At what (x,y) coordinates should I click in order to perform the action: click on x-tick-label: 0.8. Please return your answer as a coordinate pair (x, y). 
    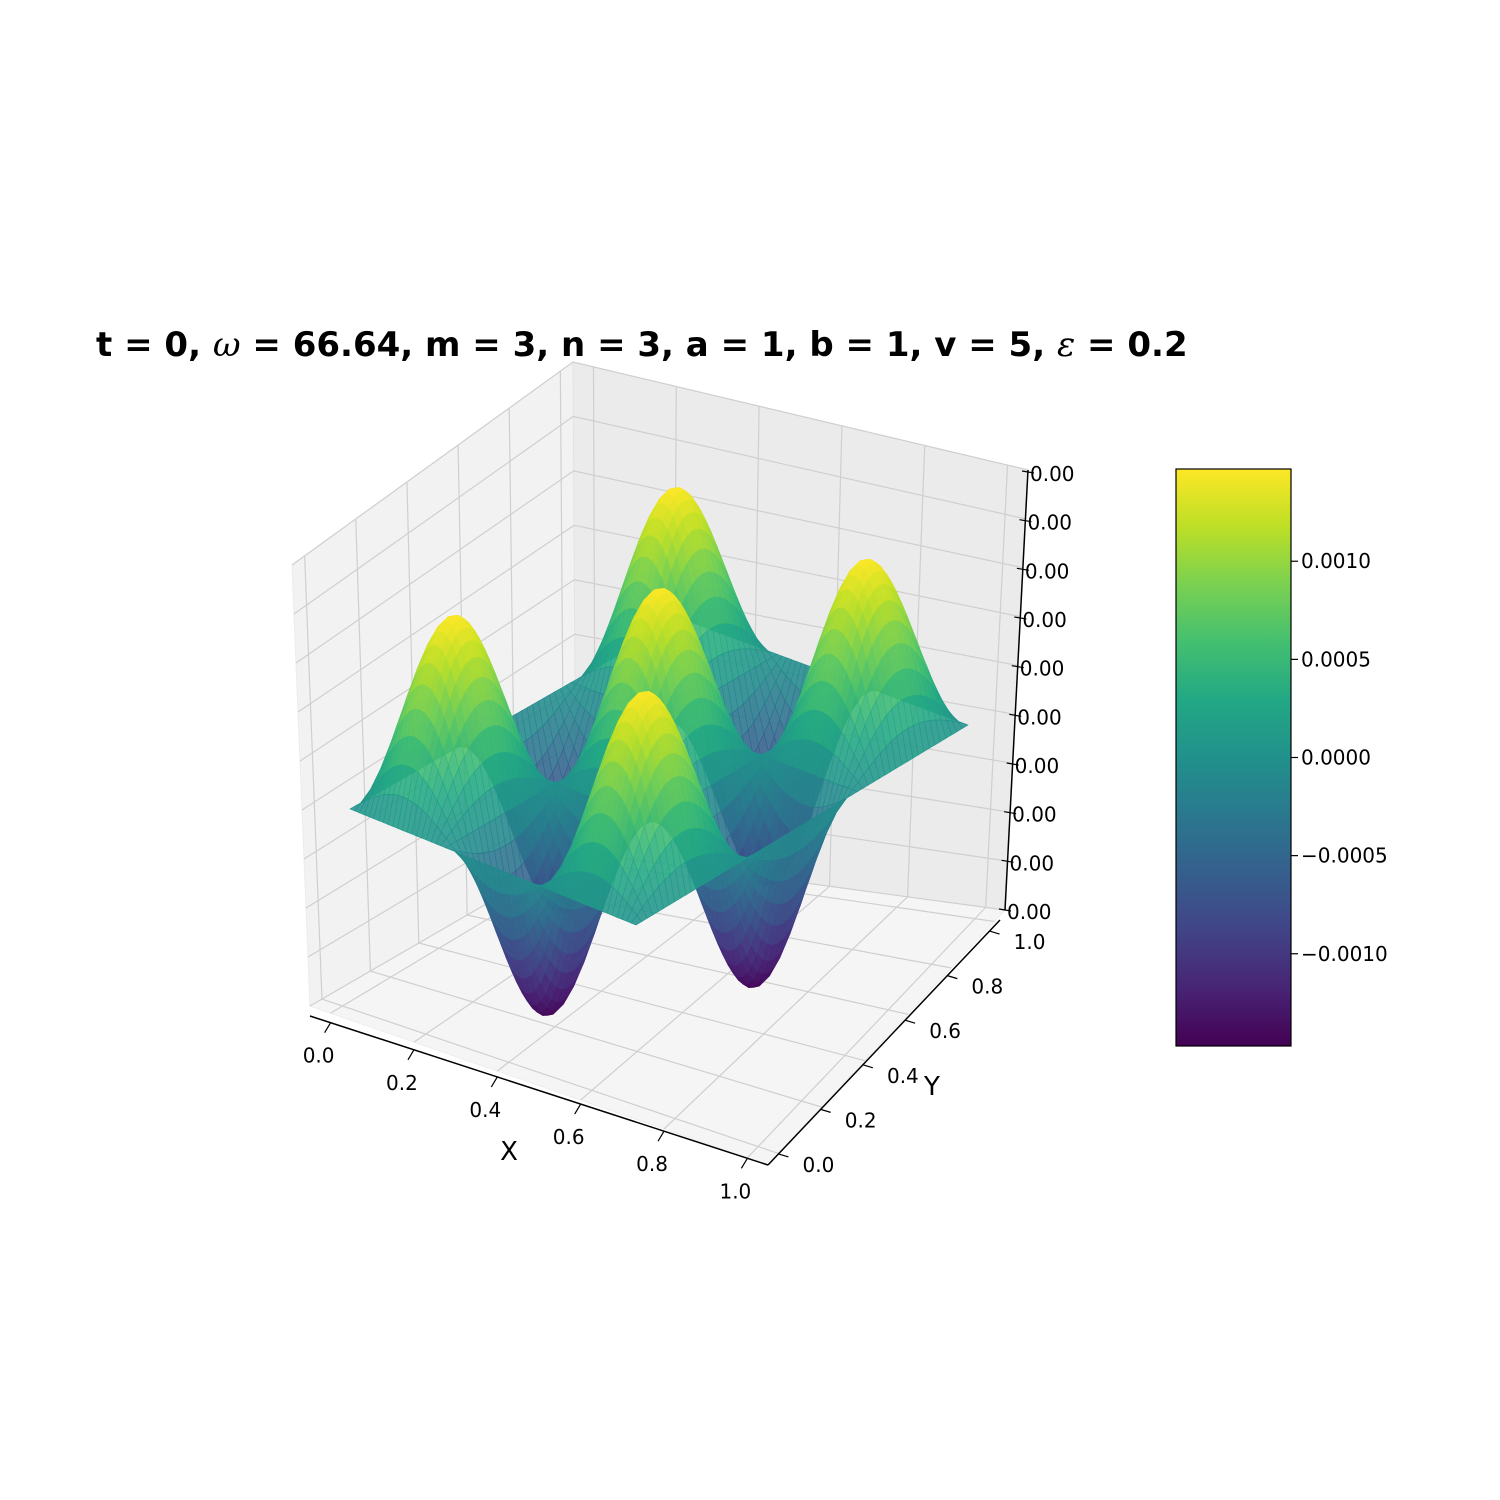
    Looking at the image, I should click on (652, 1164).